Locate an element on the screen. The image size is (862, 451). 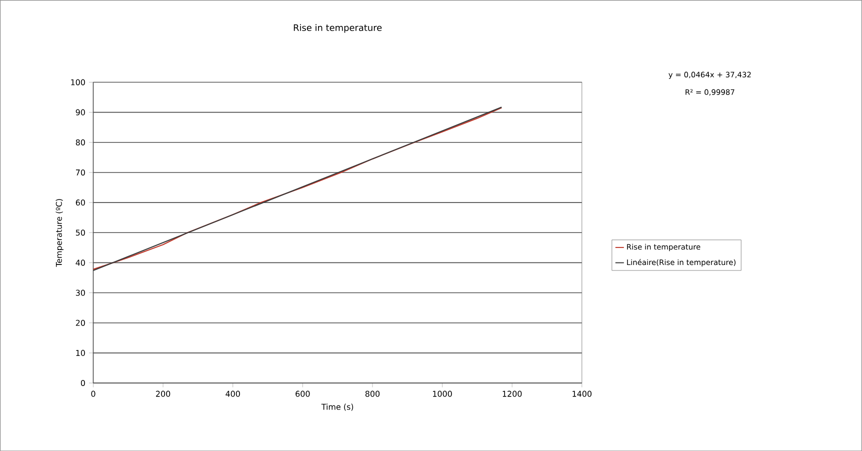
chart-title: Rise in temperature is located at coordinates (338, 28).